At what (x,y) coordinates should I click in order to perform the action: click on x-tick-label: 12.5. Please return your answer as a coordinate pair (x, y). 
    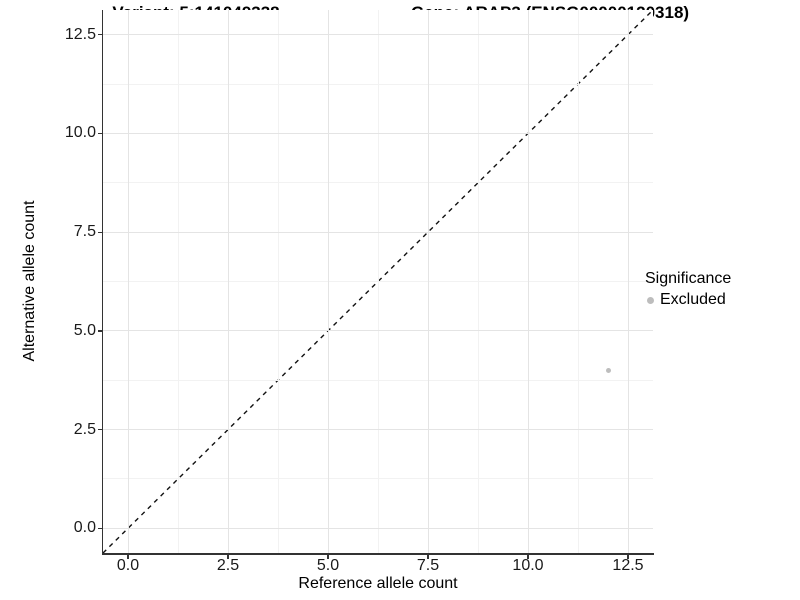
    Looking at the image, I should click on (628, 565).